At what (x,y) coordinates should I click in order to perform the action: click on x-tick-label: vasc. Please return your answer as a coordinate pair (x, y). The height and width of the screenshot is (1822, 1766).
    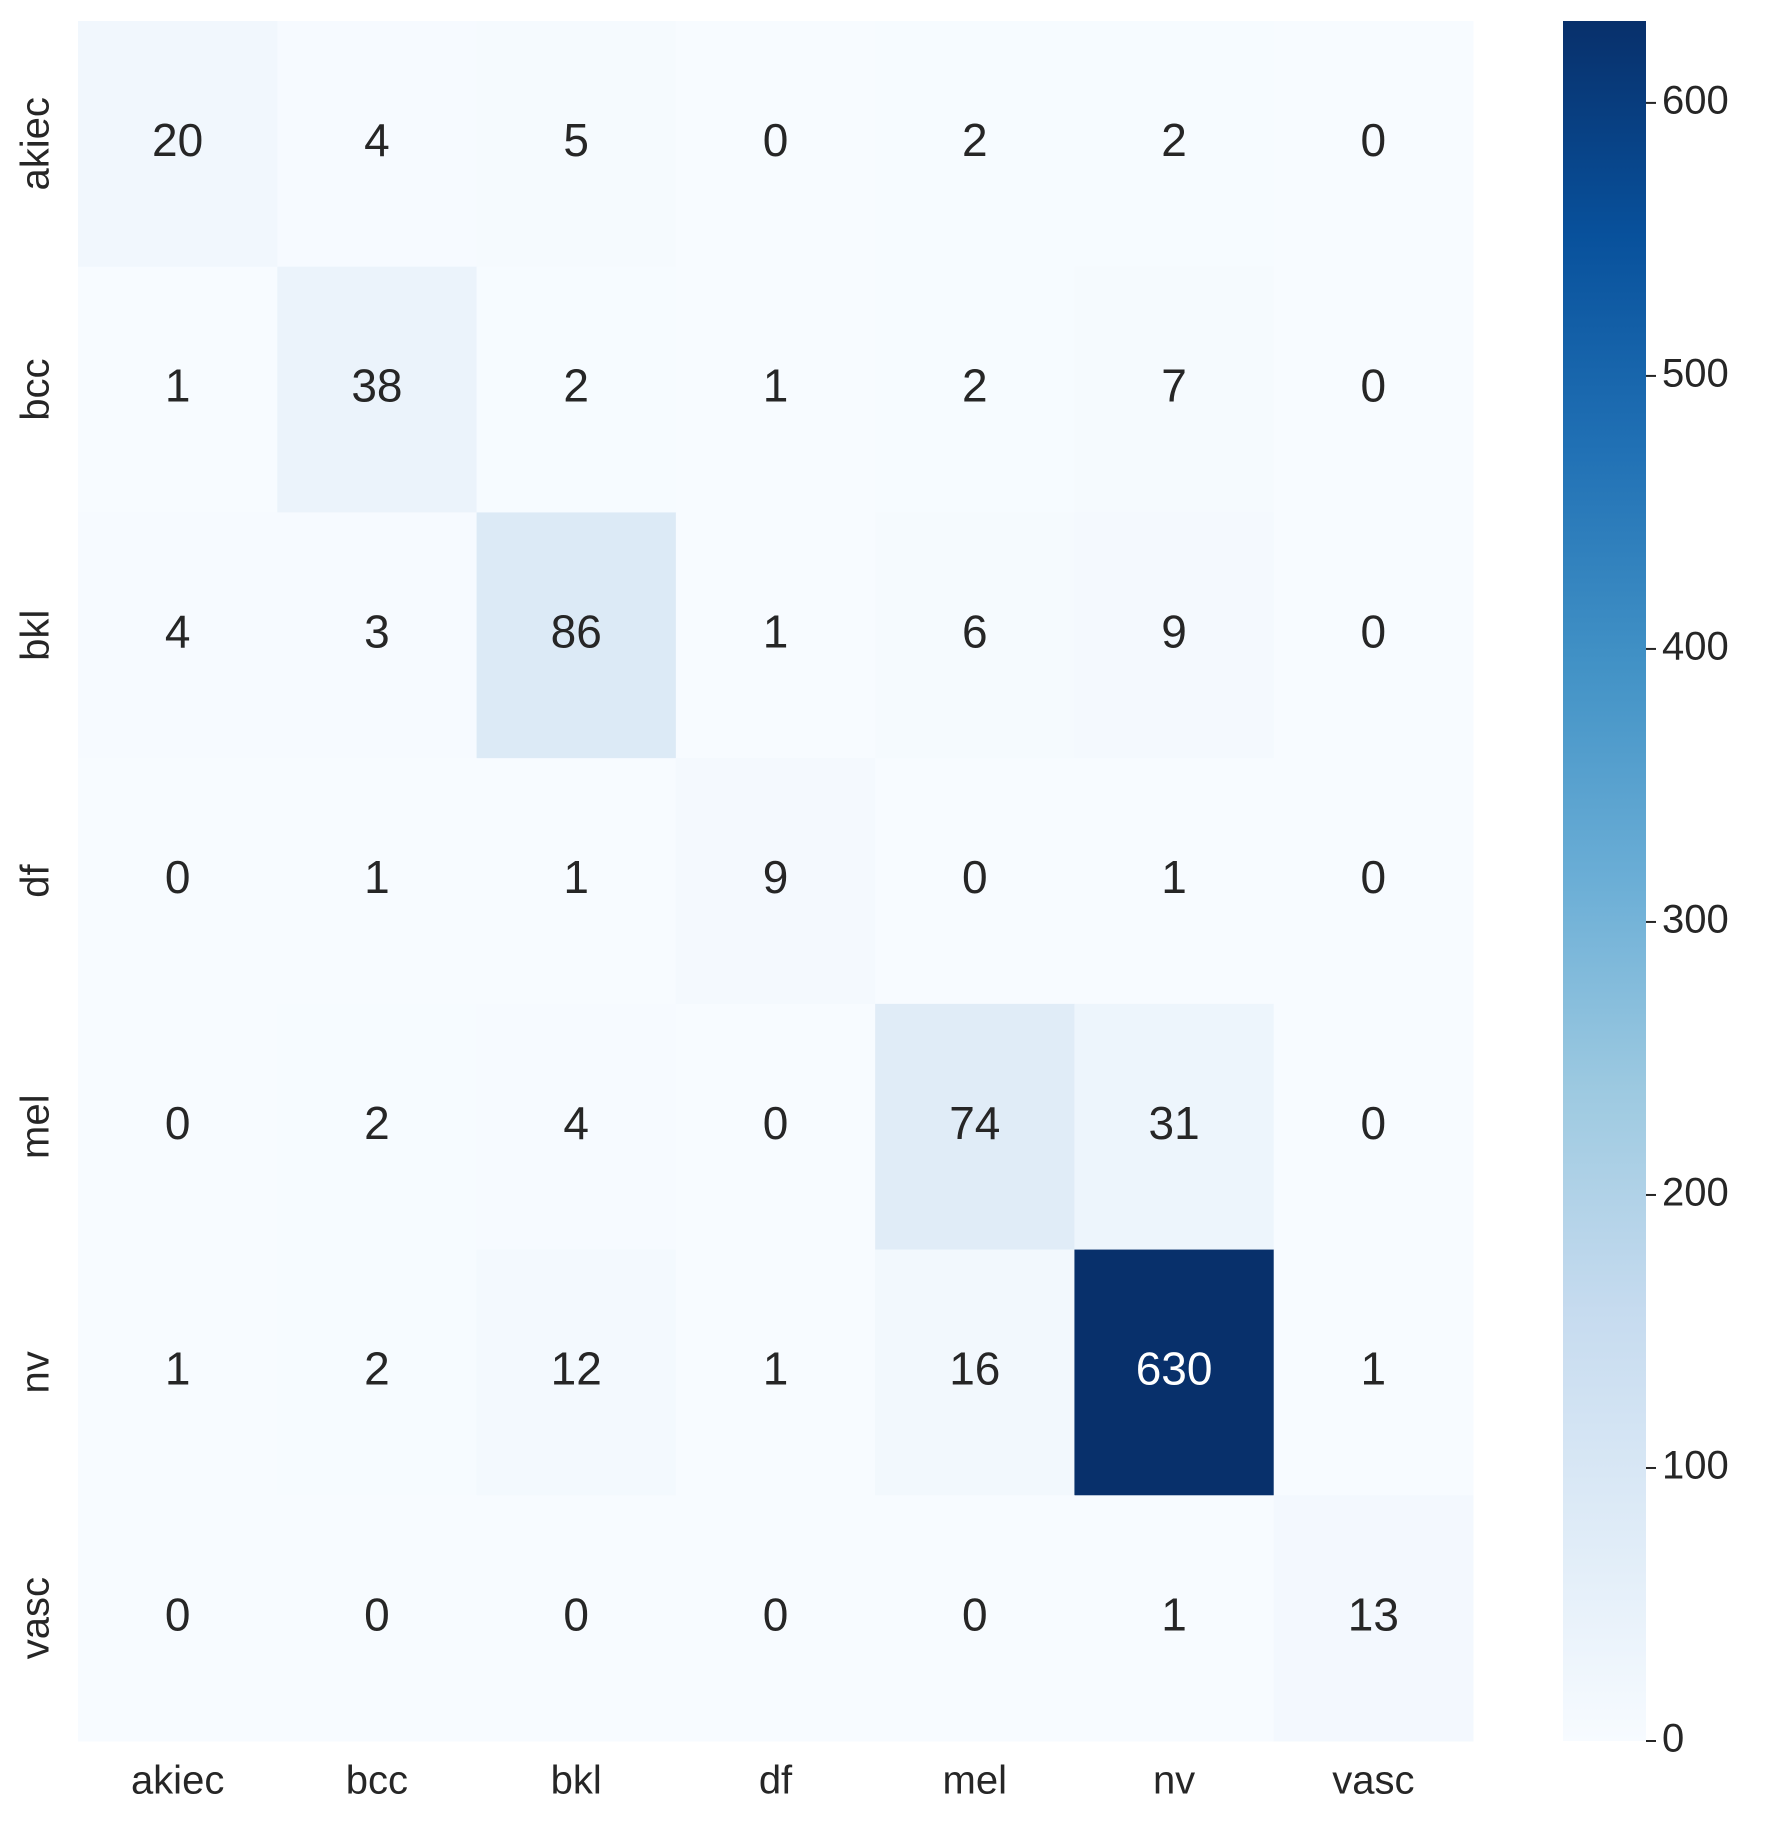
    Looking at the image, I should click on (1373, 1781).